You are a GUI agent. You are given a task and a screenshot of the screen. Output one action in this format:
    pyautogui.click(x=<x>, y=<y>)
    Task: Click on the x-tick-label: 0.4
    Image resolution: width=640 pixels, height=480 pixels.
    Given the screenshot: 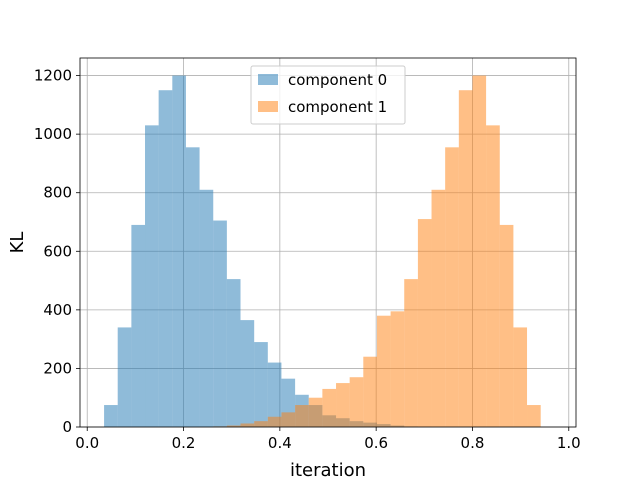 What is the action you would take?
    pyautogui.click(x=280, y=443)
    